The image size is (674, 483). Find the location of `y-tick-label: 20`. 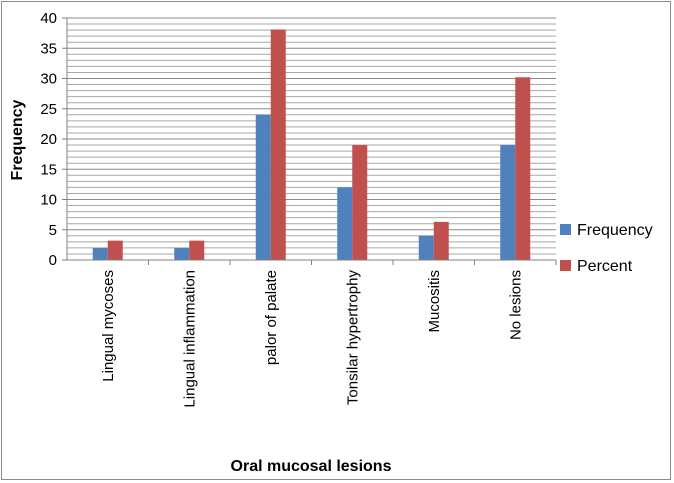

y-tick-label: 20 is located at coordinates (48, 139).